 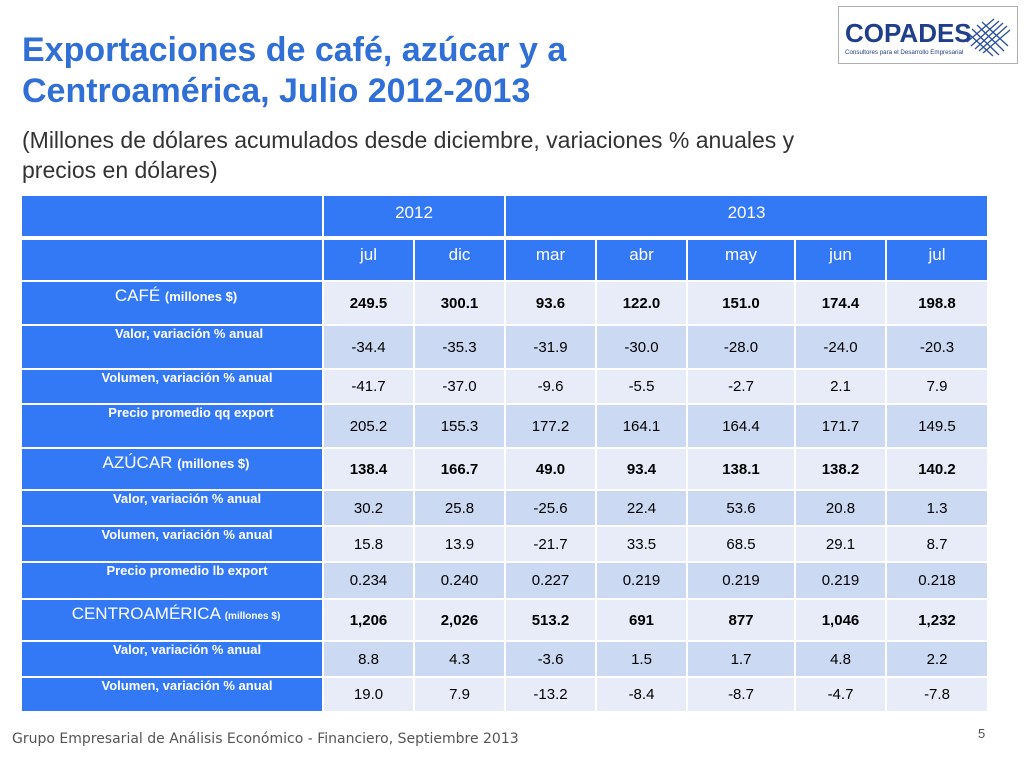 I want to click on row-label-text: Precio promedio qq export, so click(x=191, y=412).